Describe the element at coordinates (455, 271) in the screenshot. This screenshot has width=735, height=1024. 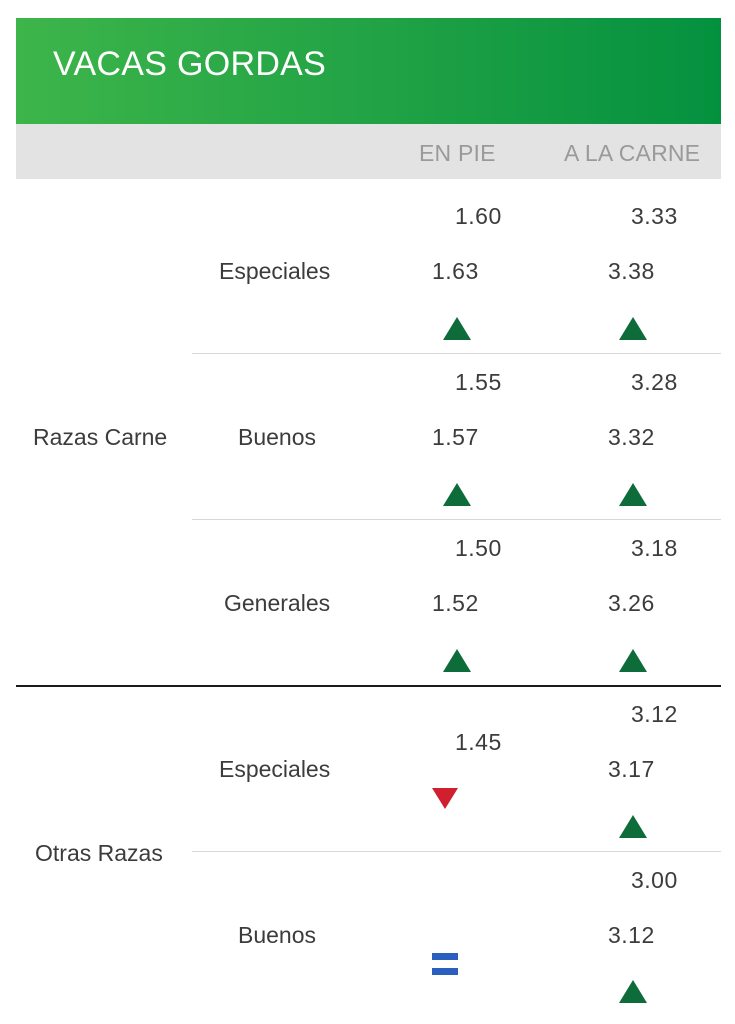
I see `en-pie-max: 1.63` at that location.